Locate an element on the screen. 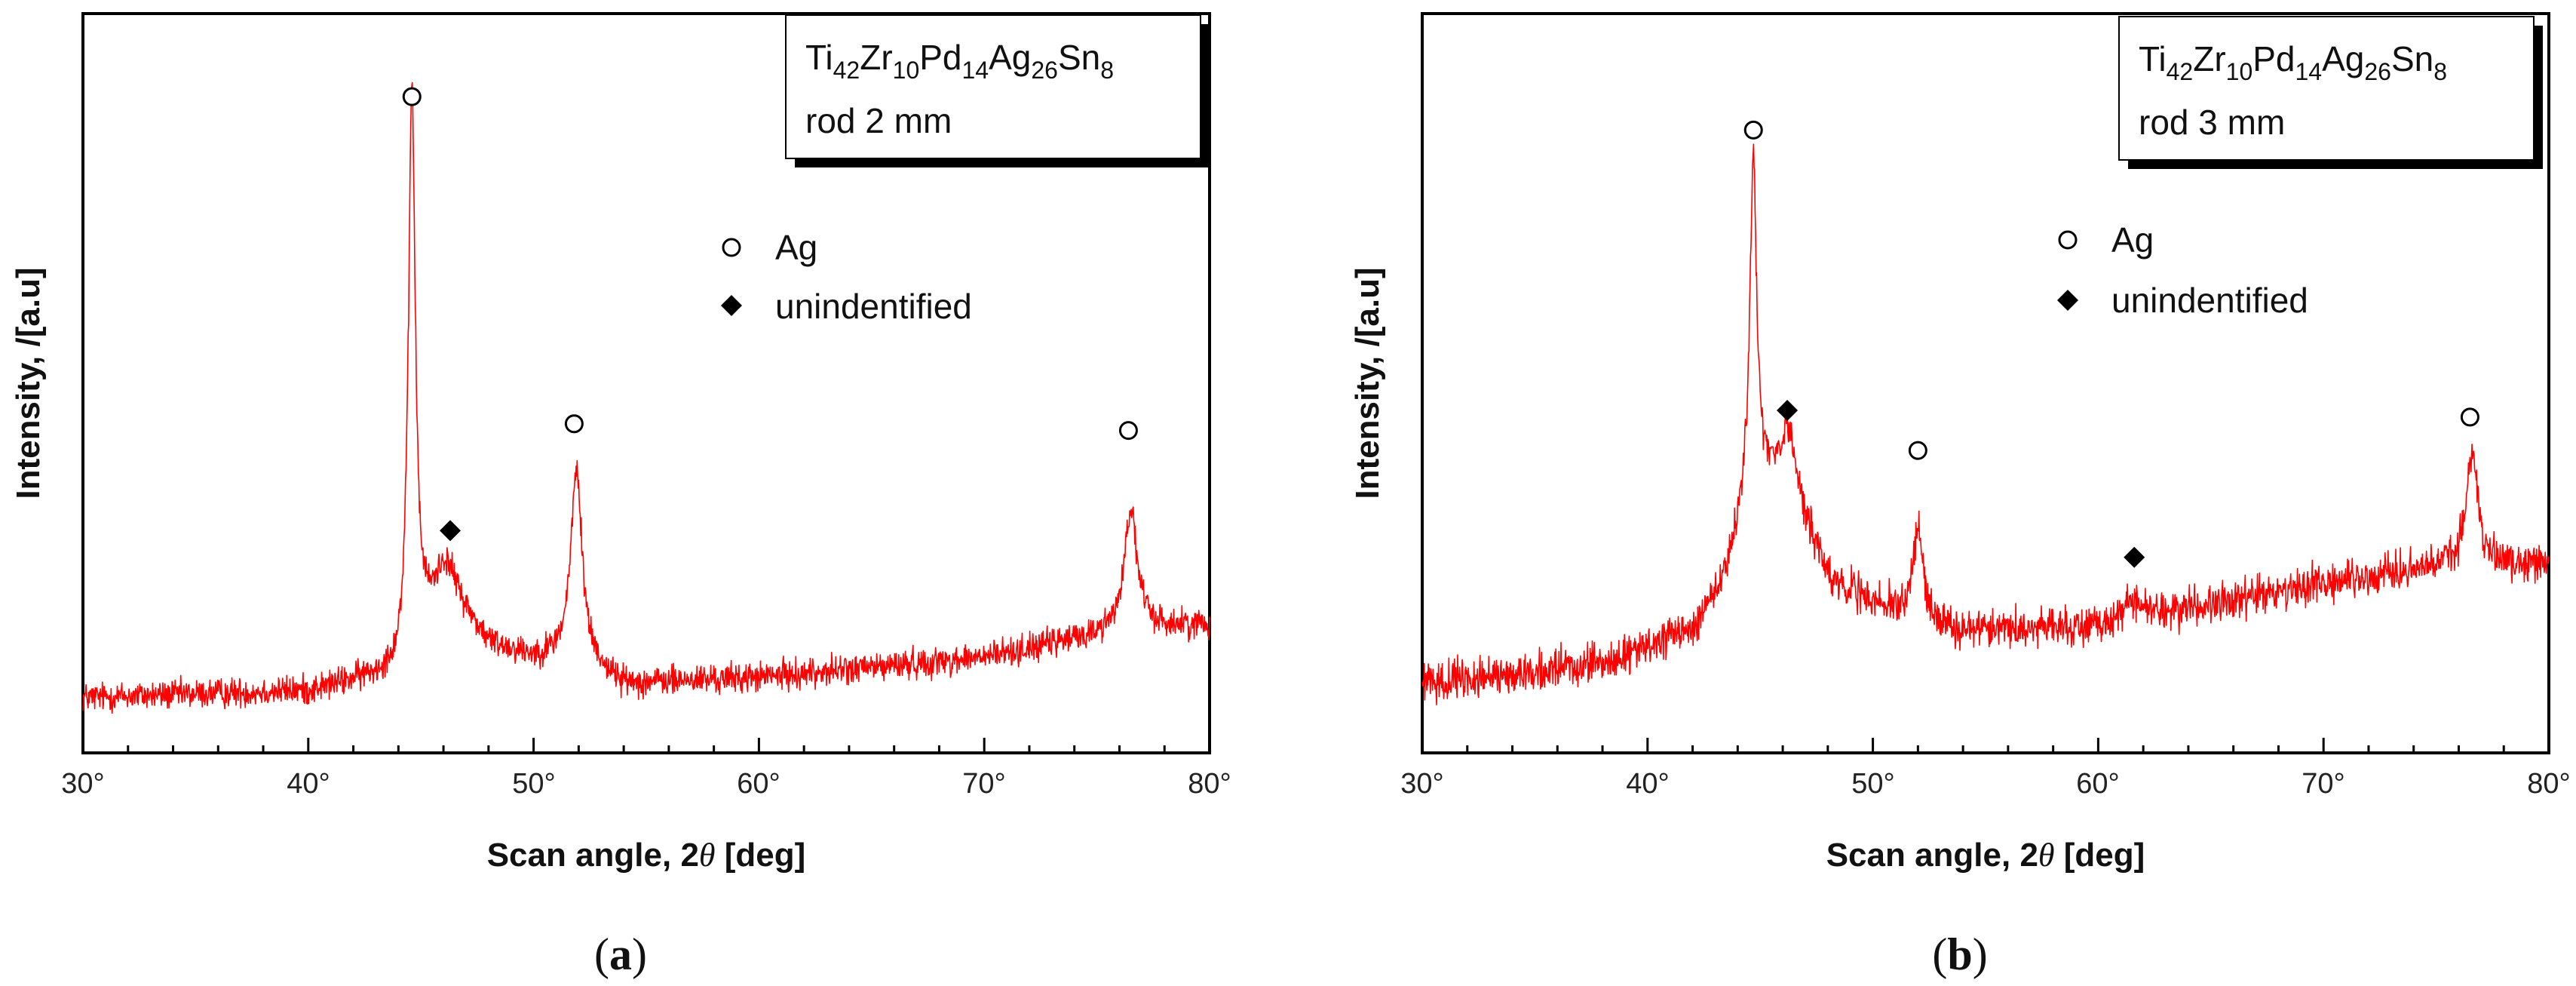 This screenshot has height=986, width=2576. sample-description: rod 3 mm is located at coordinates (2212, 123).